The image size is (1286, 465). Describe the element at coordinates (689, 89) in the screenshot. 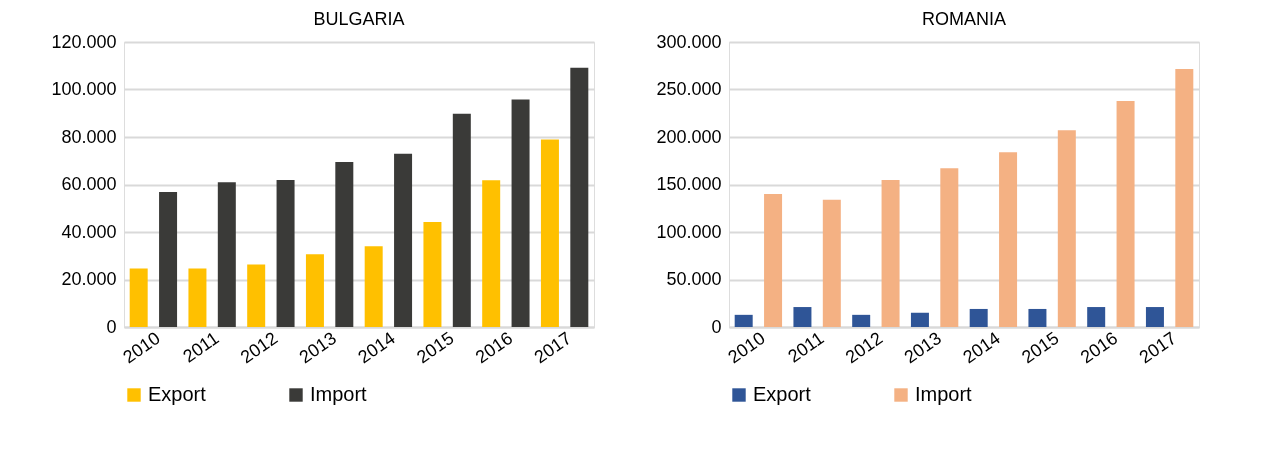

I see `y-tick-label: 250.000` at that location.